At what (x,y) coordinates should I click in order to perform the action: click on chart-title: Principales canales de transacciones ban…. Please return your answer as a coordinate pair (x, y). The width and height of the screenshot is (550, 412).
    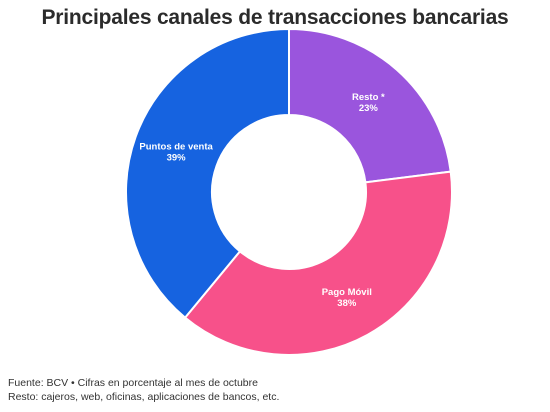
    Looking at the image, I should click on (275, 17).